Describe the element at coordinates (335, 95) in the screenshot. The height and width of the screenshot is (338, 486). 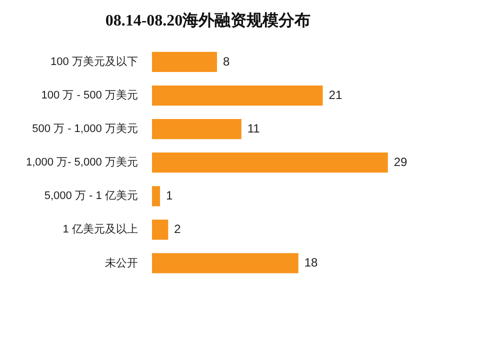
I see `data-label: 21` at that location.